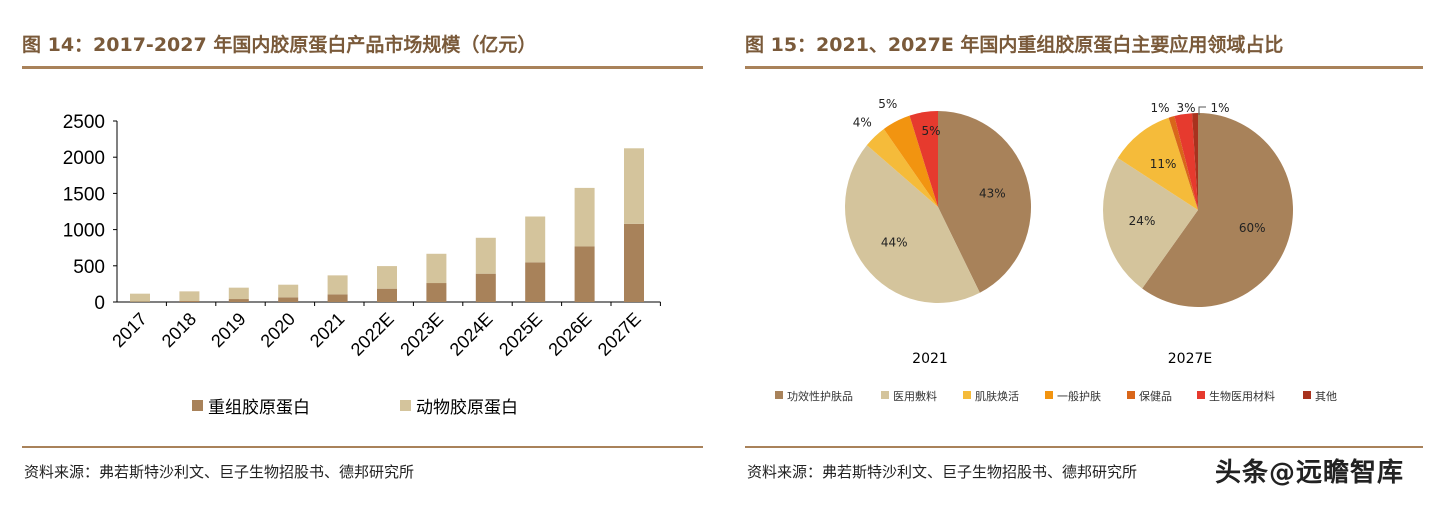 The image size is (1444, 505). What do you see at coordinates (1190, 359) in the screenshot?
I see `pie-title: 2027E` at bounding box center [1190, 359].